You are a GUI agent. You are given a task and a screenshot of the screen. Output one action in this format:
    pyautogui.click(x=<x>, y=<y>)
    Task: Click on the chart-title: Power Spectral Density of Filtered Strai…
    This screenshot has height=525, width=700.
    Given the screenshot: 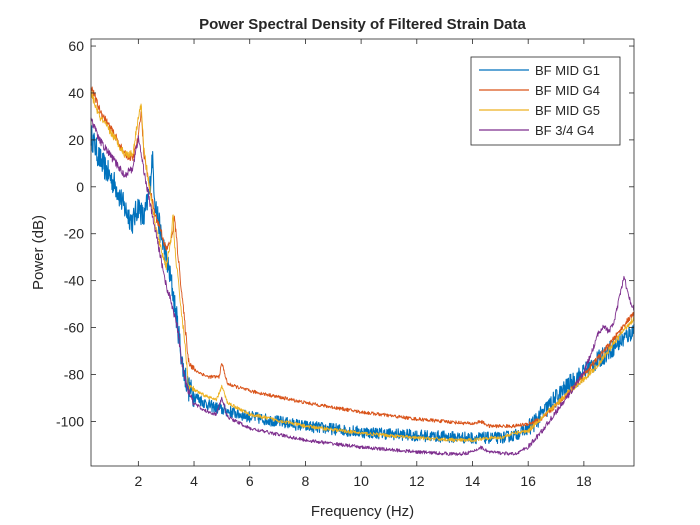 What is the action you would take?
    pyautogui.click(x=362, y=24)
    